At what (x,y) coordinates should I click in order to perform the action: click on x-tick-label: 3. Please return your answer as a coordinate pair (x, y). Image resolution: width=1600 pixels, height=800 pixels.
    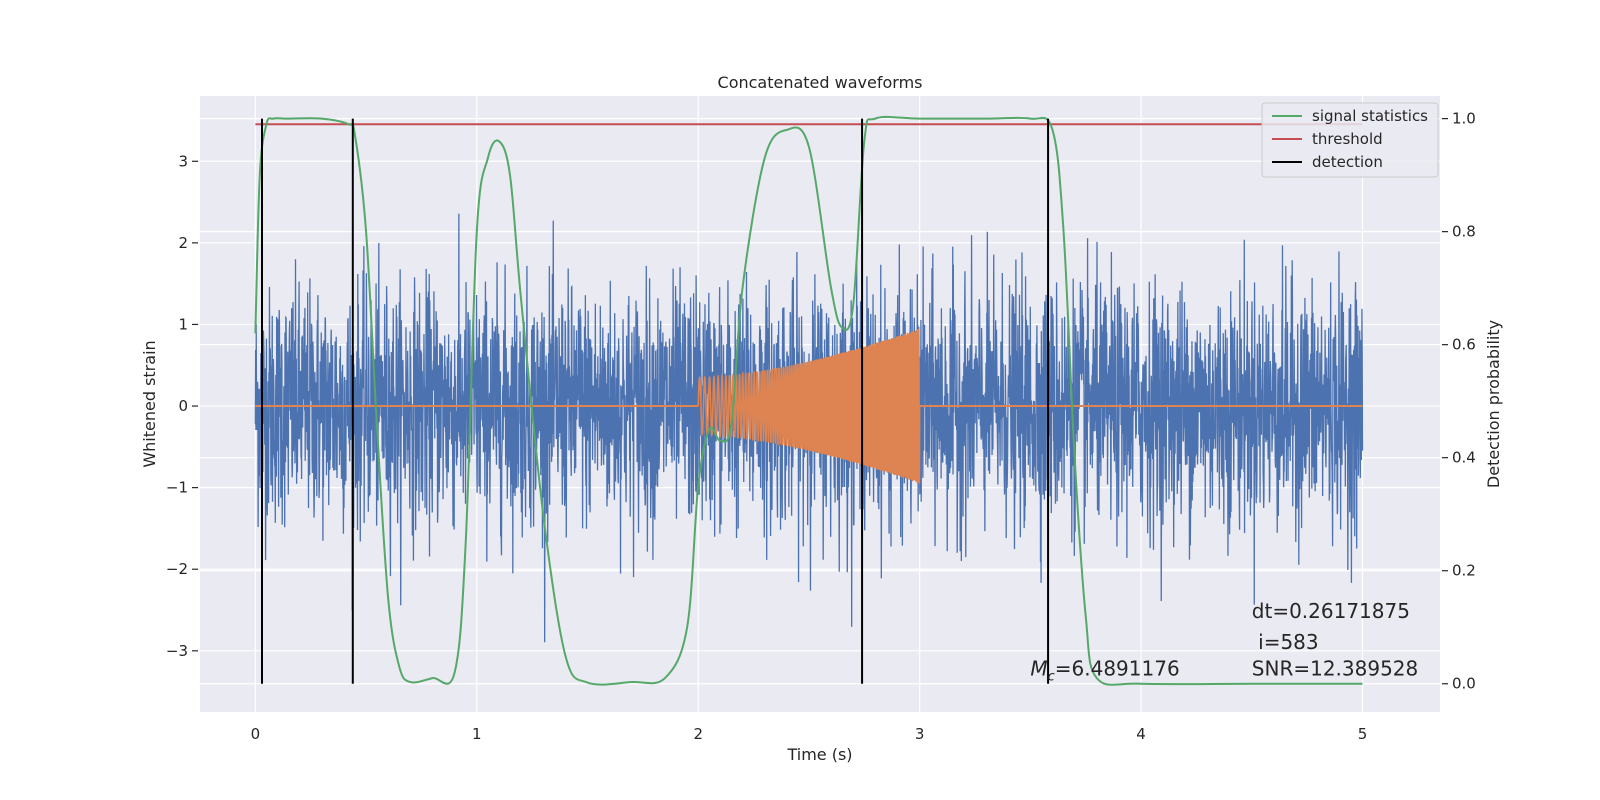
    Looking at the image, I should click on (920, 734).